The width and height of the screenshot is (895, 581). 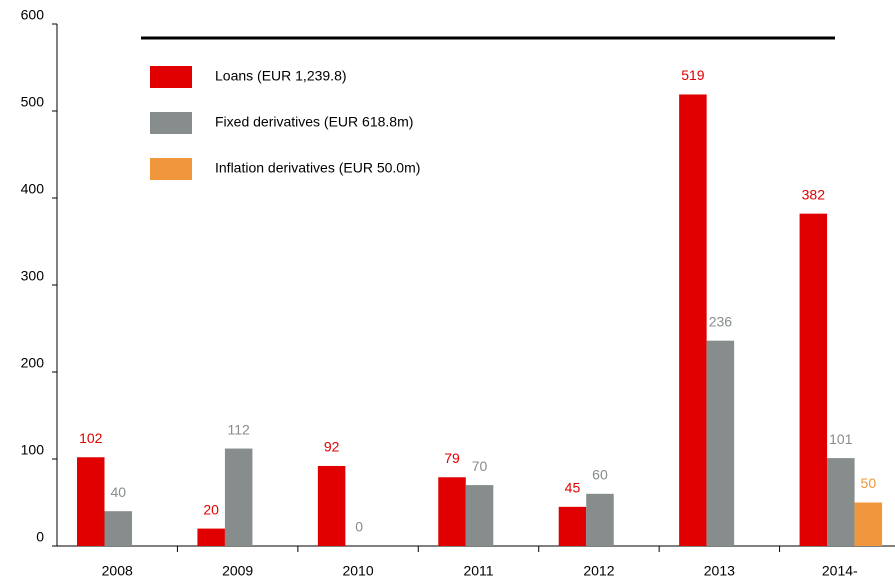 I want to click on x-tick-label: 2012, so click(x=598, y=571).